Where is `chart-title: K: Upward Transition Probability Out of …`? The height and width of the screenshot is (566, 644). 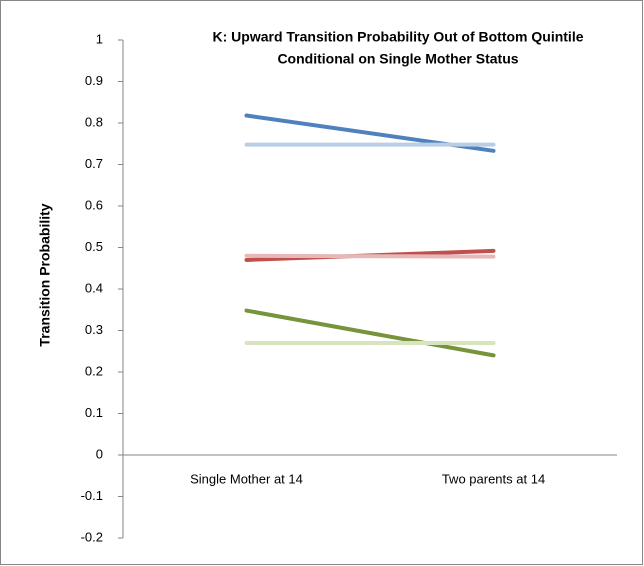
chart-title: K: Upward Transition Probability Out of … is located at coordinates (398, 37).